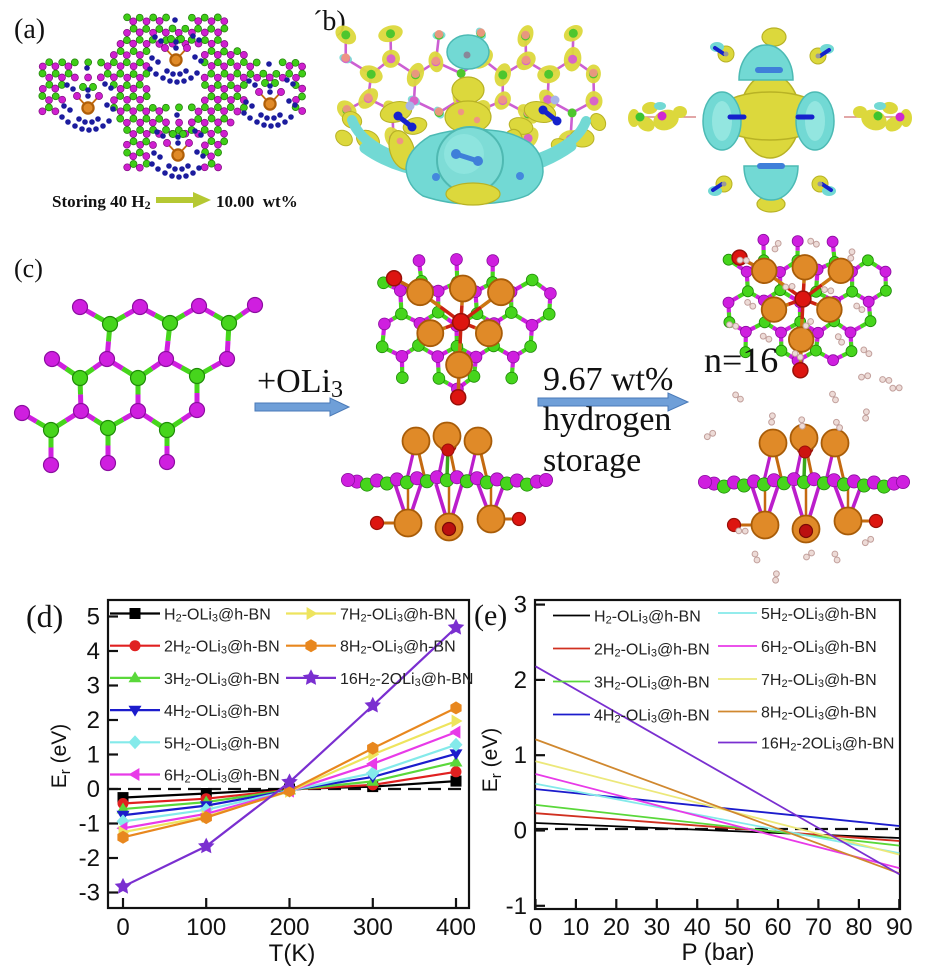 The width and height of the screenshot is (926, 973). I want to click on svg-text: T(K), so click(292, 953).